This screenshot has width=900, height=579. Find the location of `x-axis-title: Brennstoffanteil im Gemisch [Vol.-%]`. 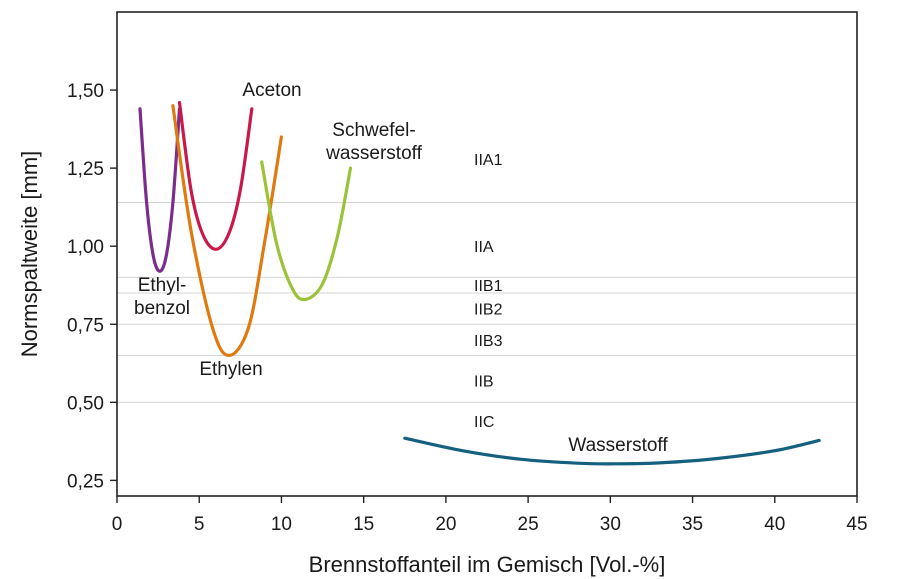

x-axis-title: Brennstoffanteil im Gemisch [Vol.-%] is located at coordinates (487, 564).